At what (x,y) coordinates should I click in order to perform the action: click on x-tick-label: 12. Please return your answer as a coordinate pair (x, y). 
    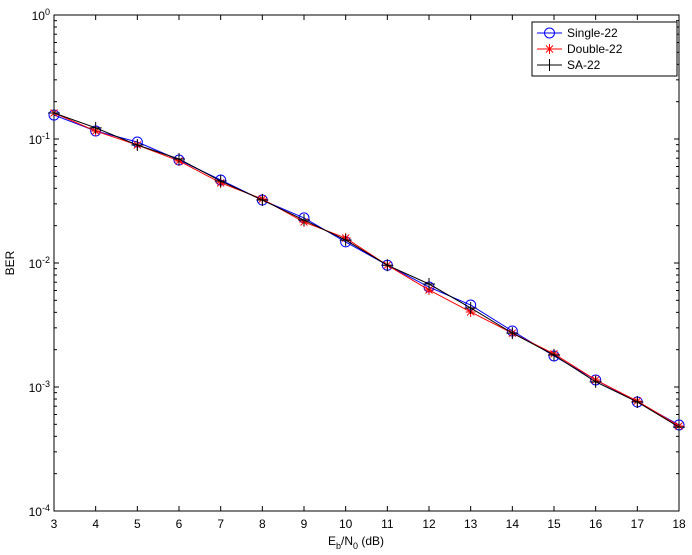
    Looking at the image, I should click on (429, 524).